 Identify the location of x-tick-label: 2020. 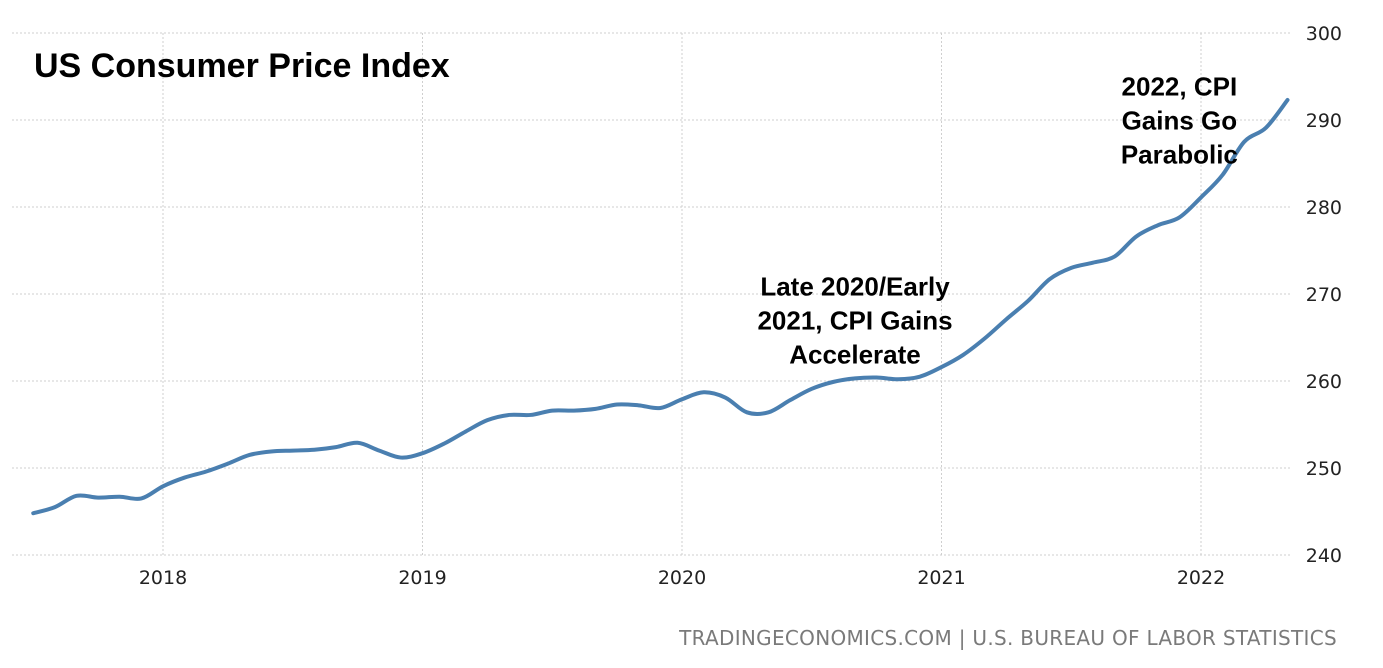
(682, 578).